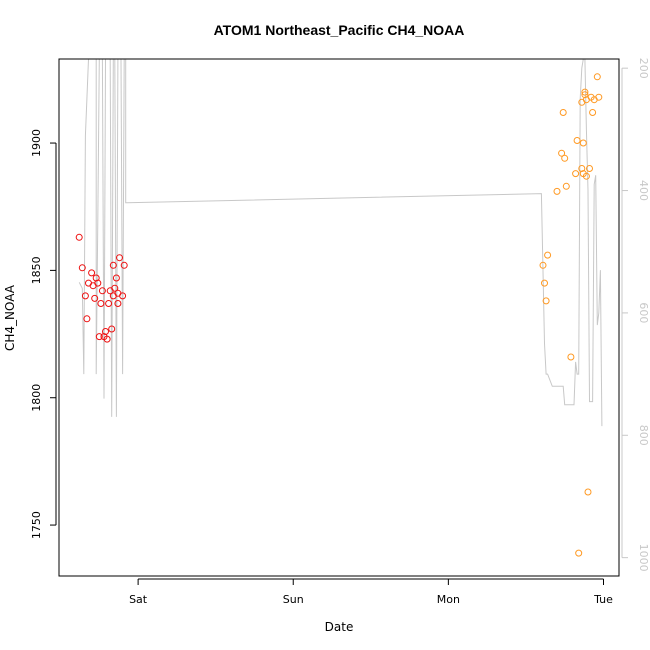 This screenshot has width=650, height=650. I want to click on y-axis-right: 200 400 600 800 1000, so click(635, 315).